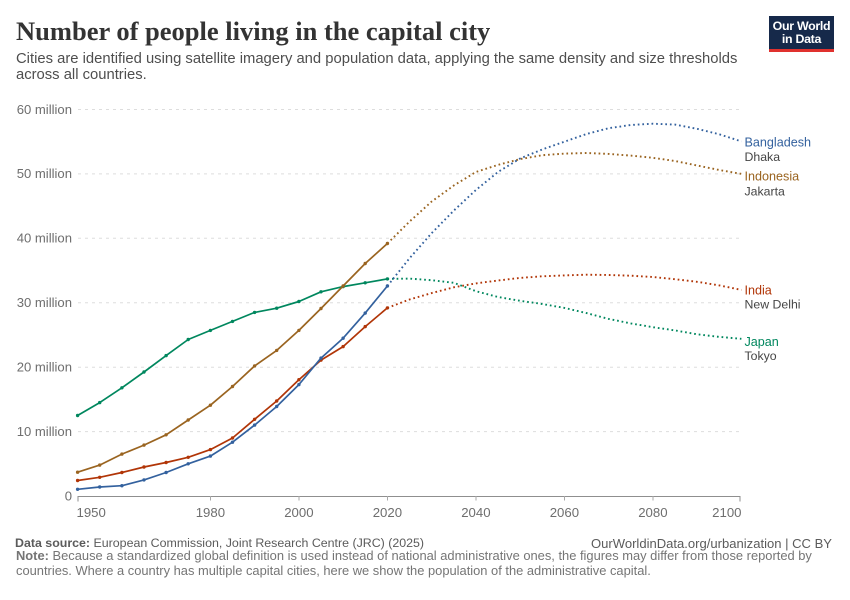 This screenshot has height=600, width=850. What do you see at coordinates (772, 177) in the screenshot?
I see `svg-text: Indonesia` at bounding box center [772, 177].